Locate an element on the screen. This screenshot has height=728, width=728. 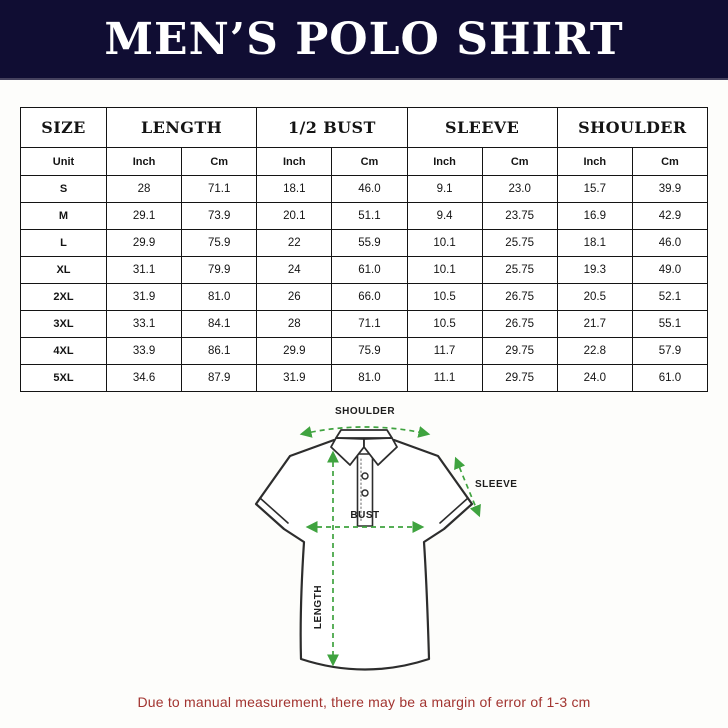
size-cell: 4XL is located at coordinates (63, 351).